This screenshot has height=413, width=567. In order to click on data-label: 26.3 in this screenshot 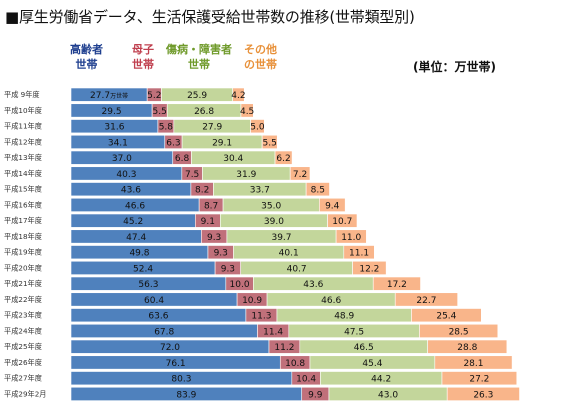, I will do `click(483, 395)`.